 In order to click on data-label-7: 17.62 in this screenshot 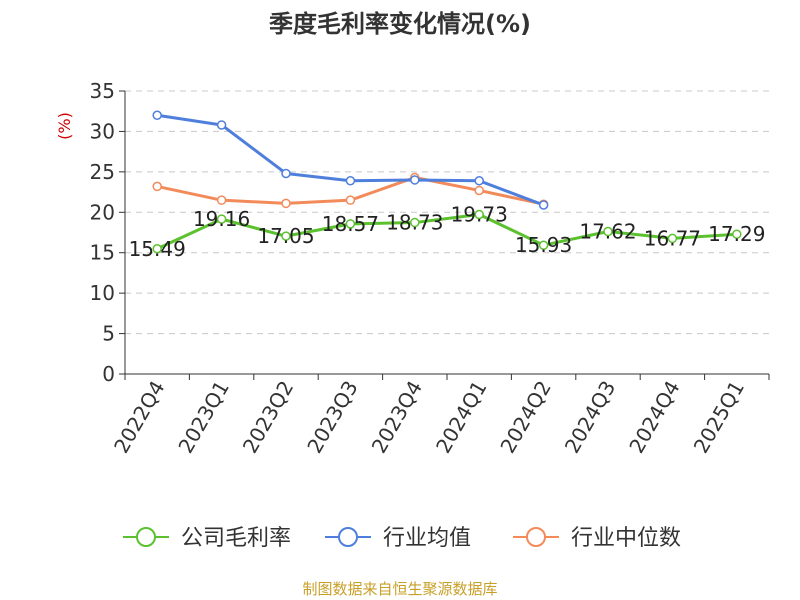, I will do `click(607, 232)`.